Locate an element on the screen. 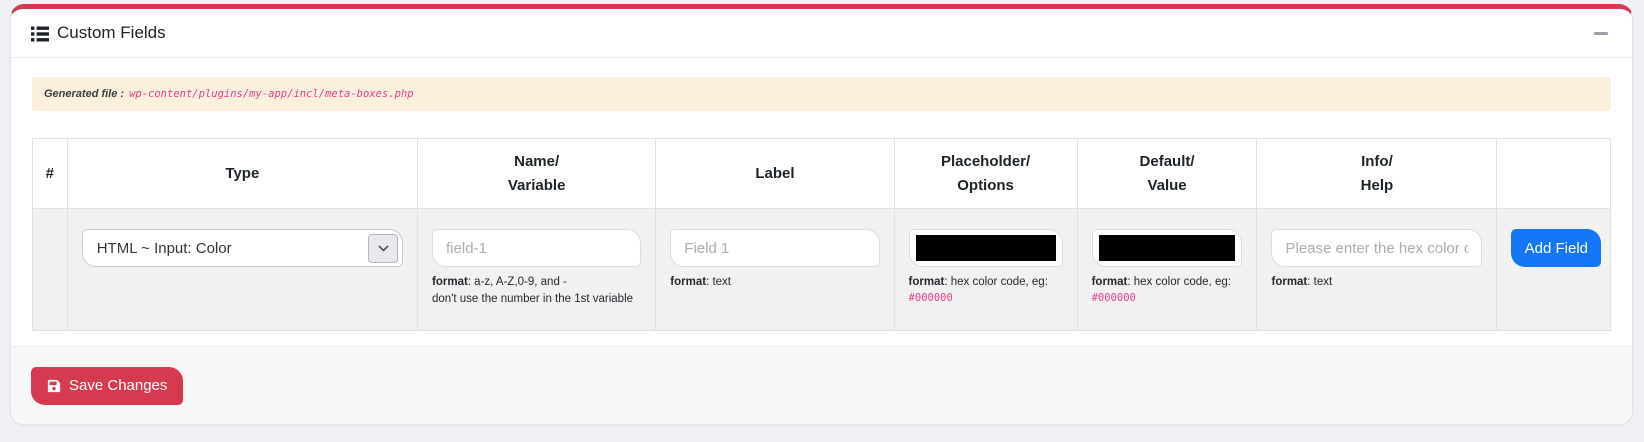 The image size is (1644, 442). header-name-variable: Name/ Variable is located at coordinates (537, 173).